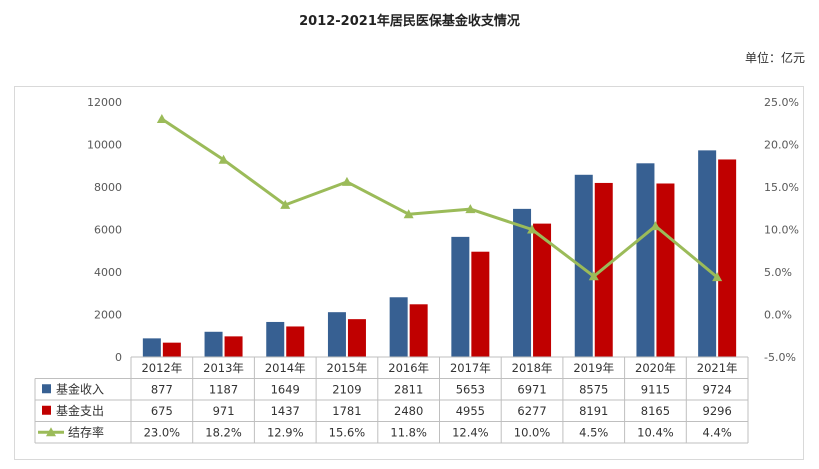 The height and width of the screenshot is (469, 819). I want to click on table-cell-value: 12.9%, so click(285, 432).